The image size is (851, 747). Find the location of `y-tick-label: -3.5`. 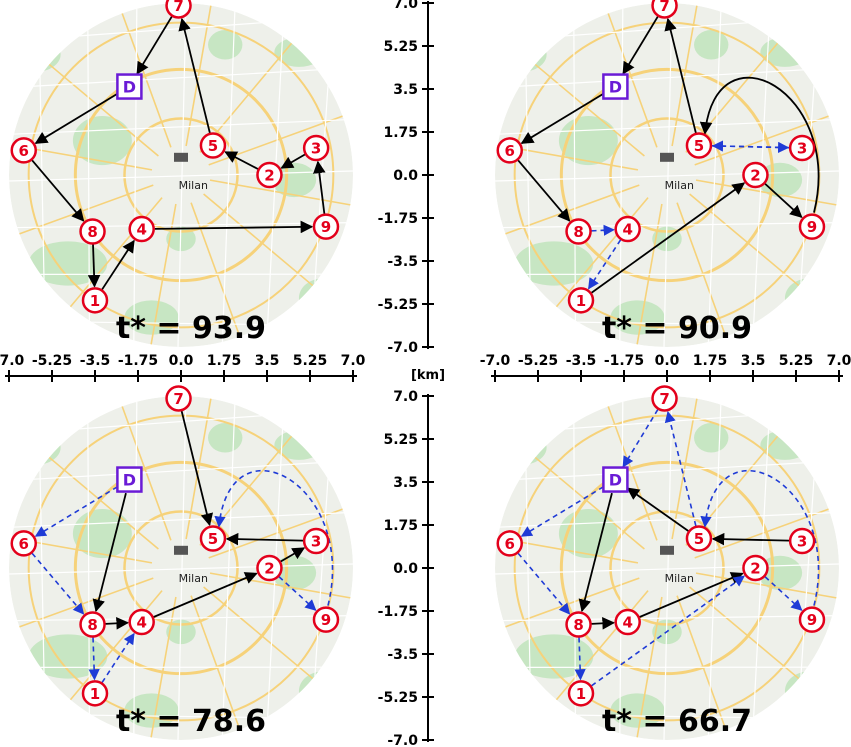

y-tick-label: -3.5 is located at coordinates (402, 655).